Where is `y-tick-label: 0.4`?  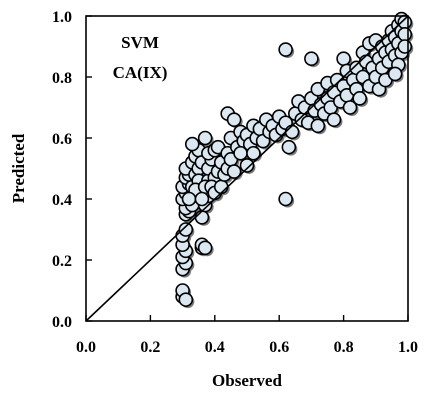 y-tick-label: 0.4 is located at coordinates (62, 200).